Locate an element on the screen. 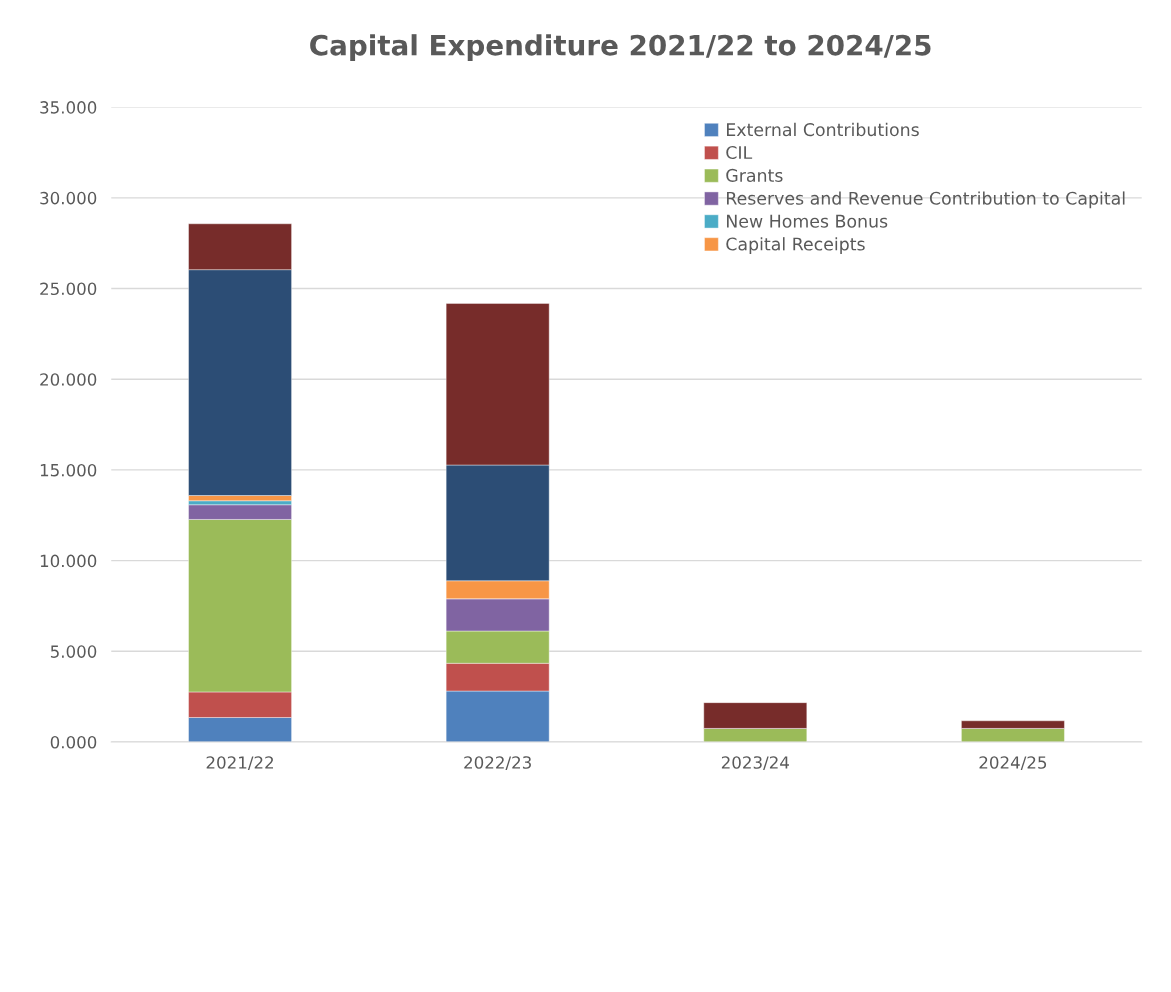 Image resolution: width=1171 pixels, height=992 pixels. y-tick-label: 10.000 is located at coordinates (68, 561).